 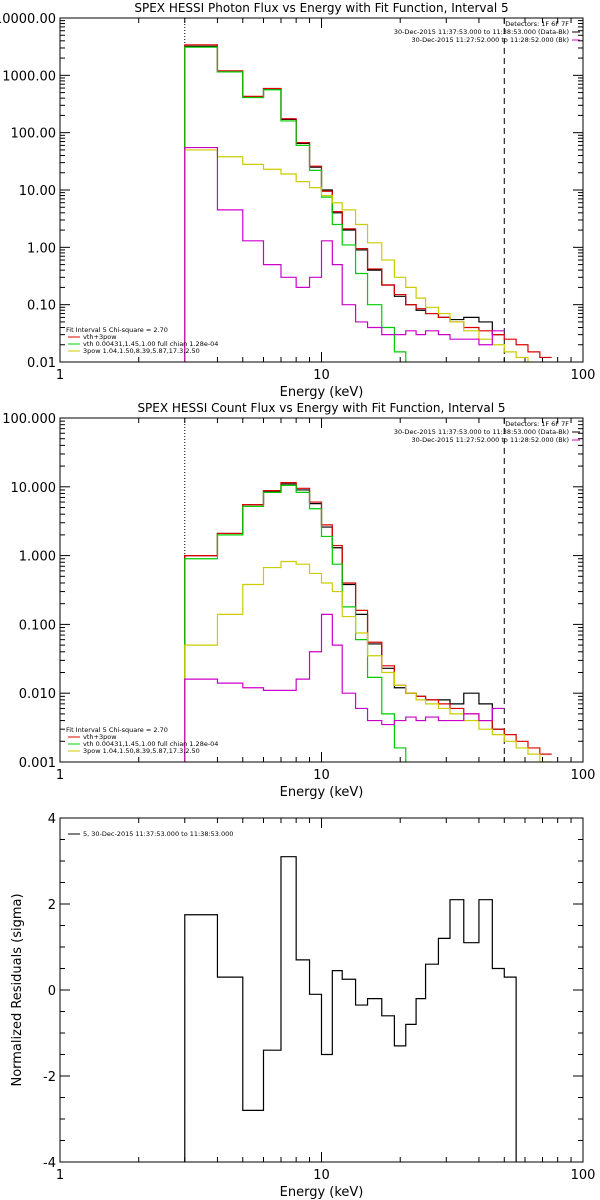 What do you see at coordinates (29, 76) in the screenshot?
I see `y-tick-label: 1000.00` at bounding box center [29, 76].